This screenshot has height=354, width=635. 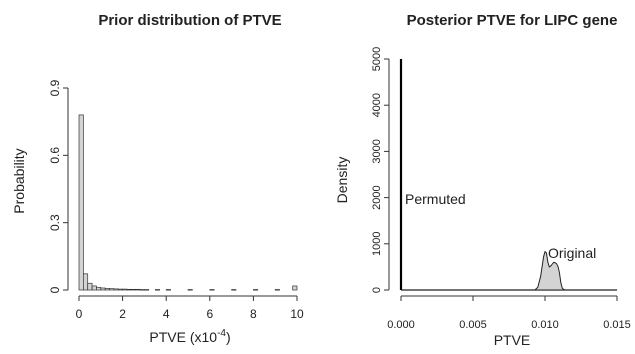 What do you see at coordinates (549, 270) in the screenshot?
I see `original-density-area` at bounding box center [549, 270].